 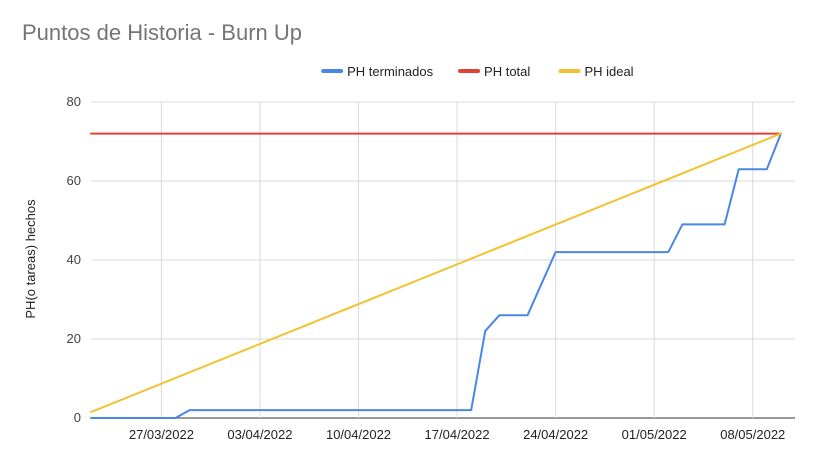 I want to click on x-tick-label: 08/05/2022, so click(x=752, y=434).